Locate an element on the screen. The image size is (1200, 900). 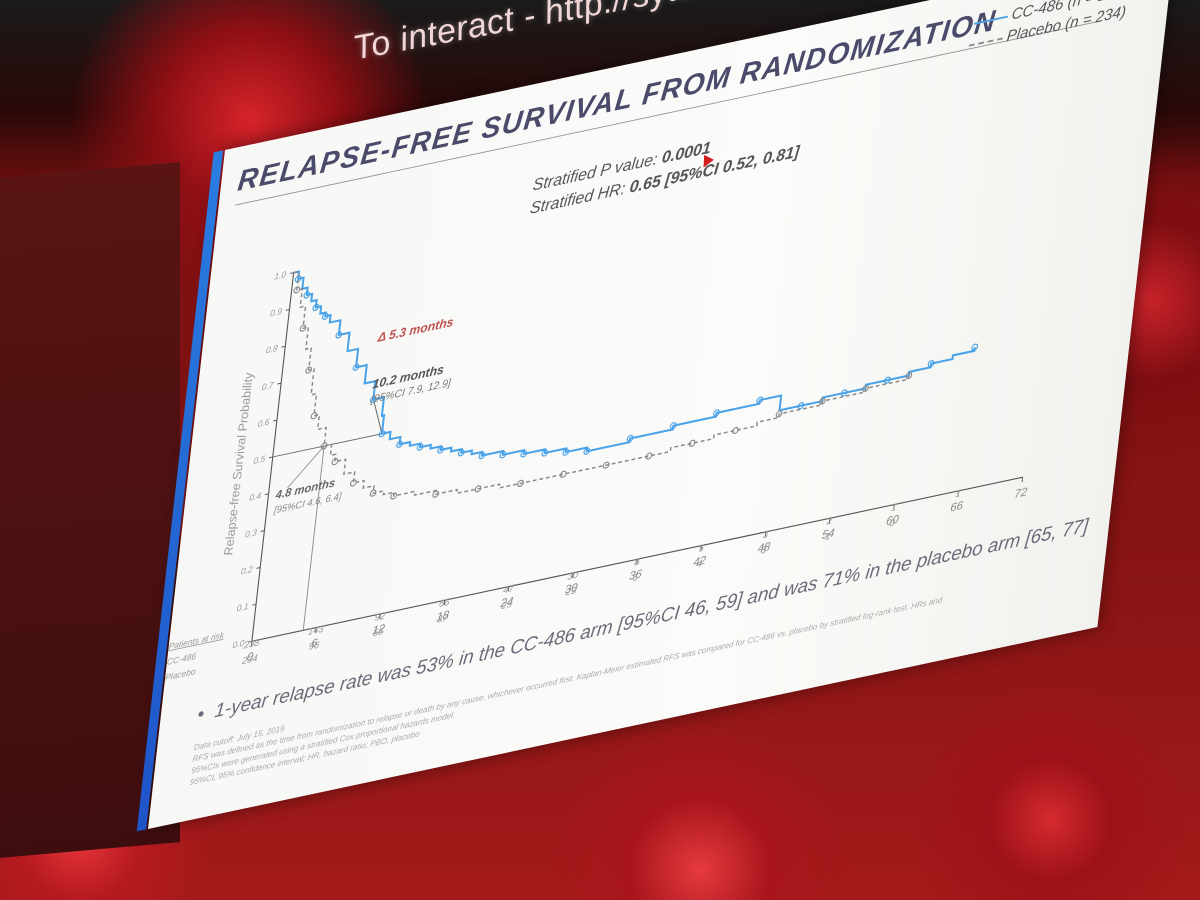
x-tick-label: 72 is located at coordinates (1021, 493).